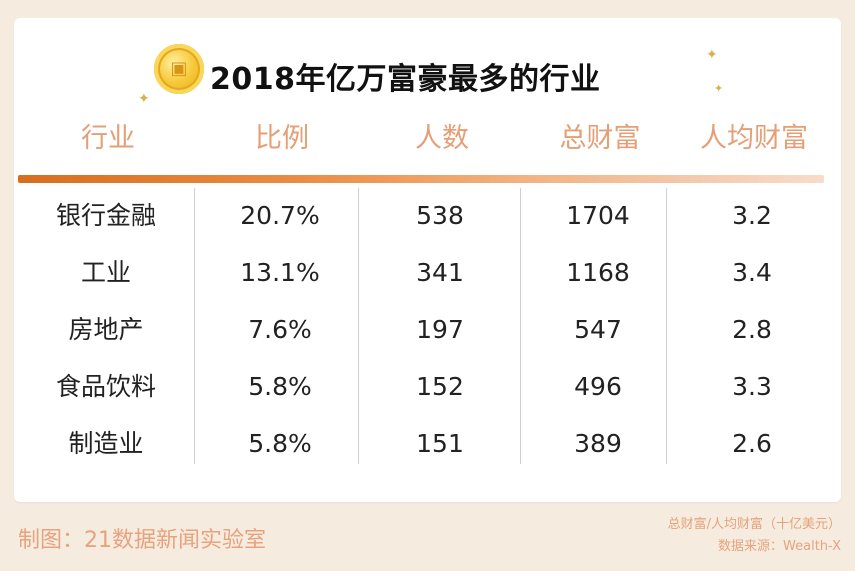  I want to click on source-text: 数据来源：Wealth-X, so click(779, 546).